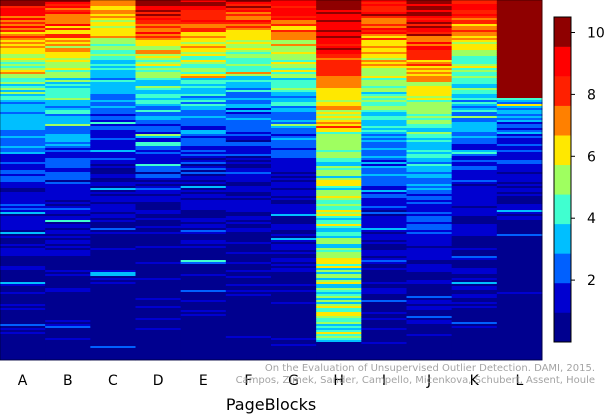 This screenshot has height=415, width=605. Describe the element at coordinates (23, 381) in the screenshot. I see `x-tick-label: A` at that location.